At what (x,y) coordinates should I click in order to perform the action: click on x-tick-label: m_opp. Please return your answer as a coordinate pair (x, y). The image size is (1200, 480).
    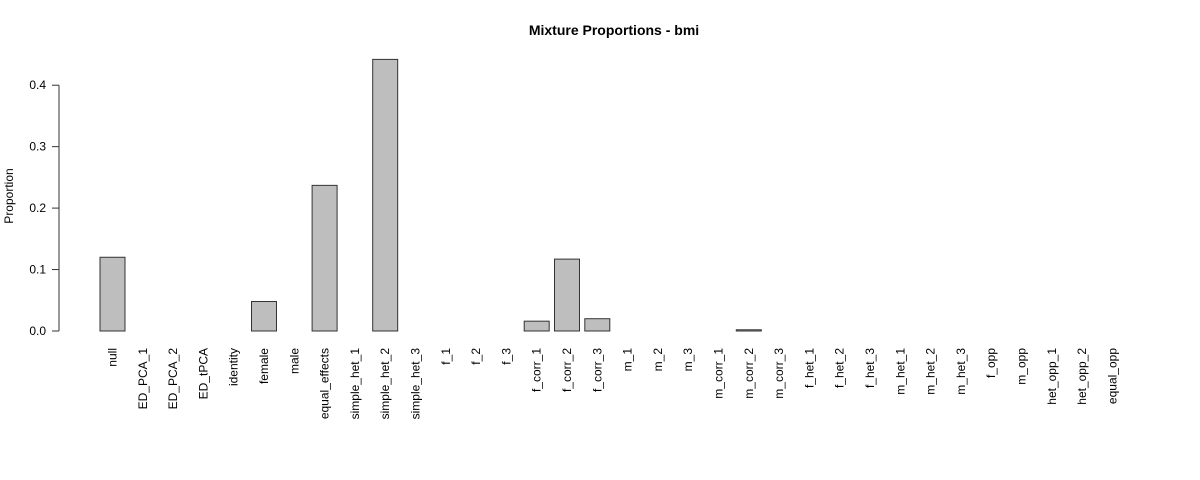
    Looking at the image, I should click on (1022, 366).